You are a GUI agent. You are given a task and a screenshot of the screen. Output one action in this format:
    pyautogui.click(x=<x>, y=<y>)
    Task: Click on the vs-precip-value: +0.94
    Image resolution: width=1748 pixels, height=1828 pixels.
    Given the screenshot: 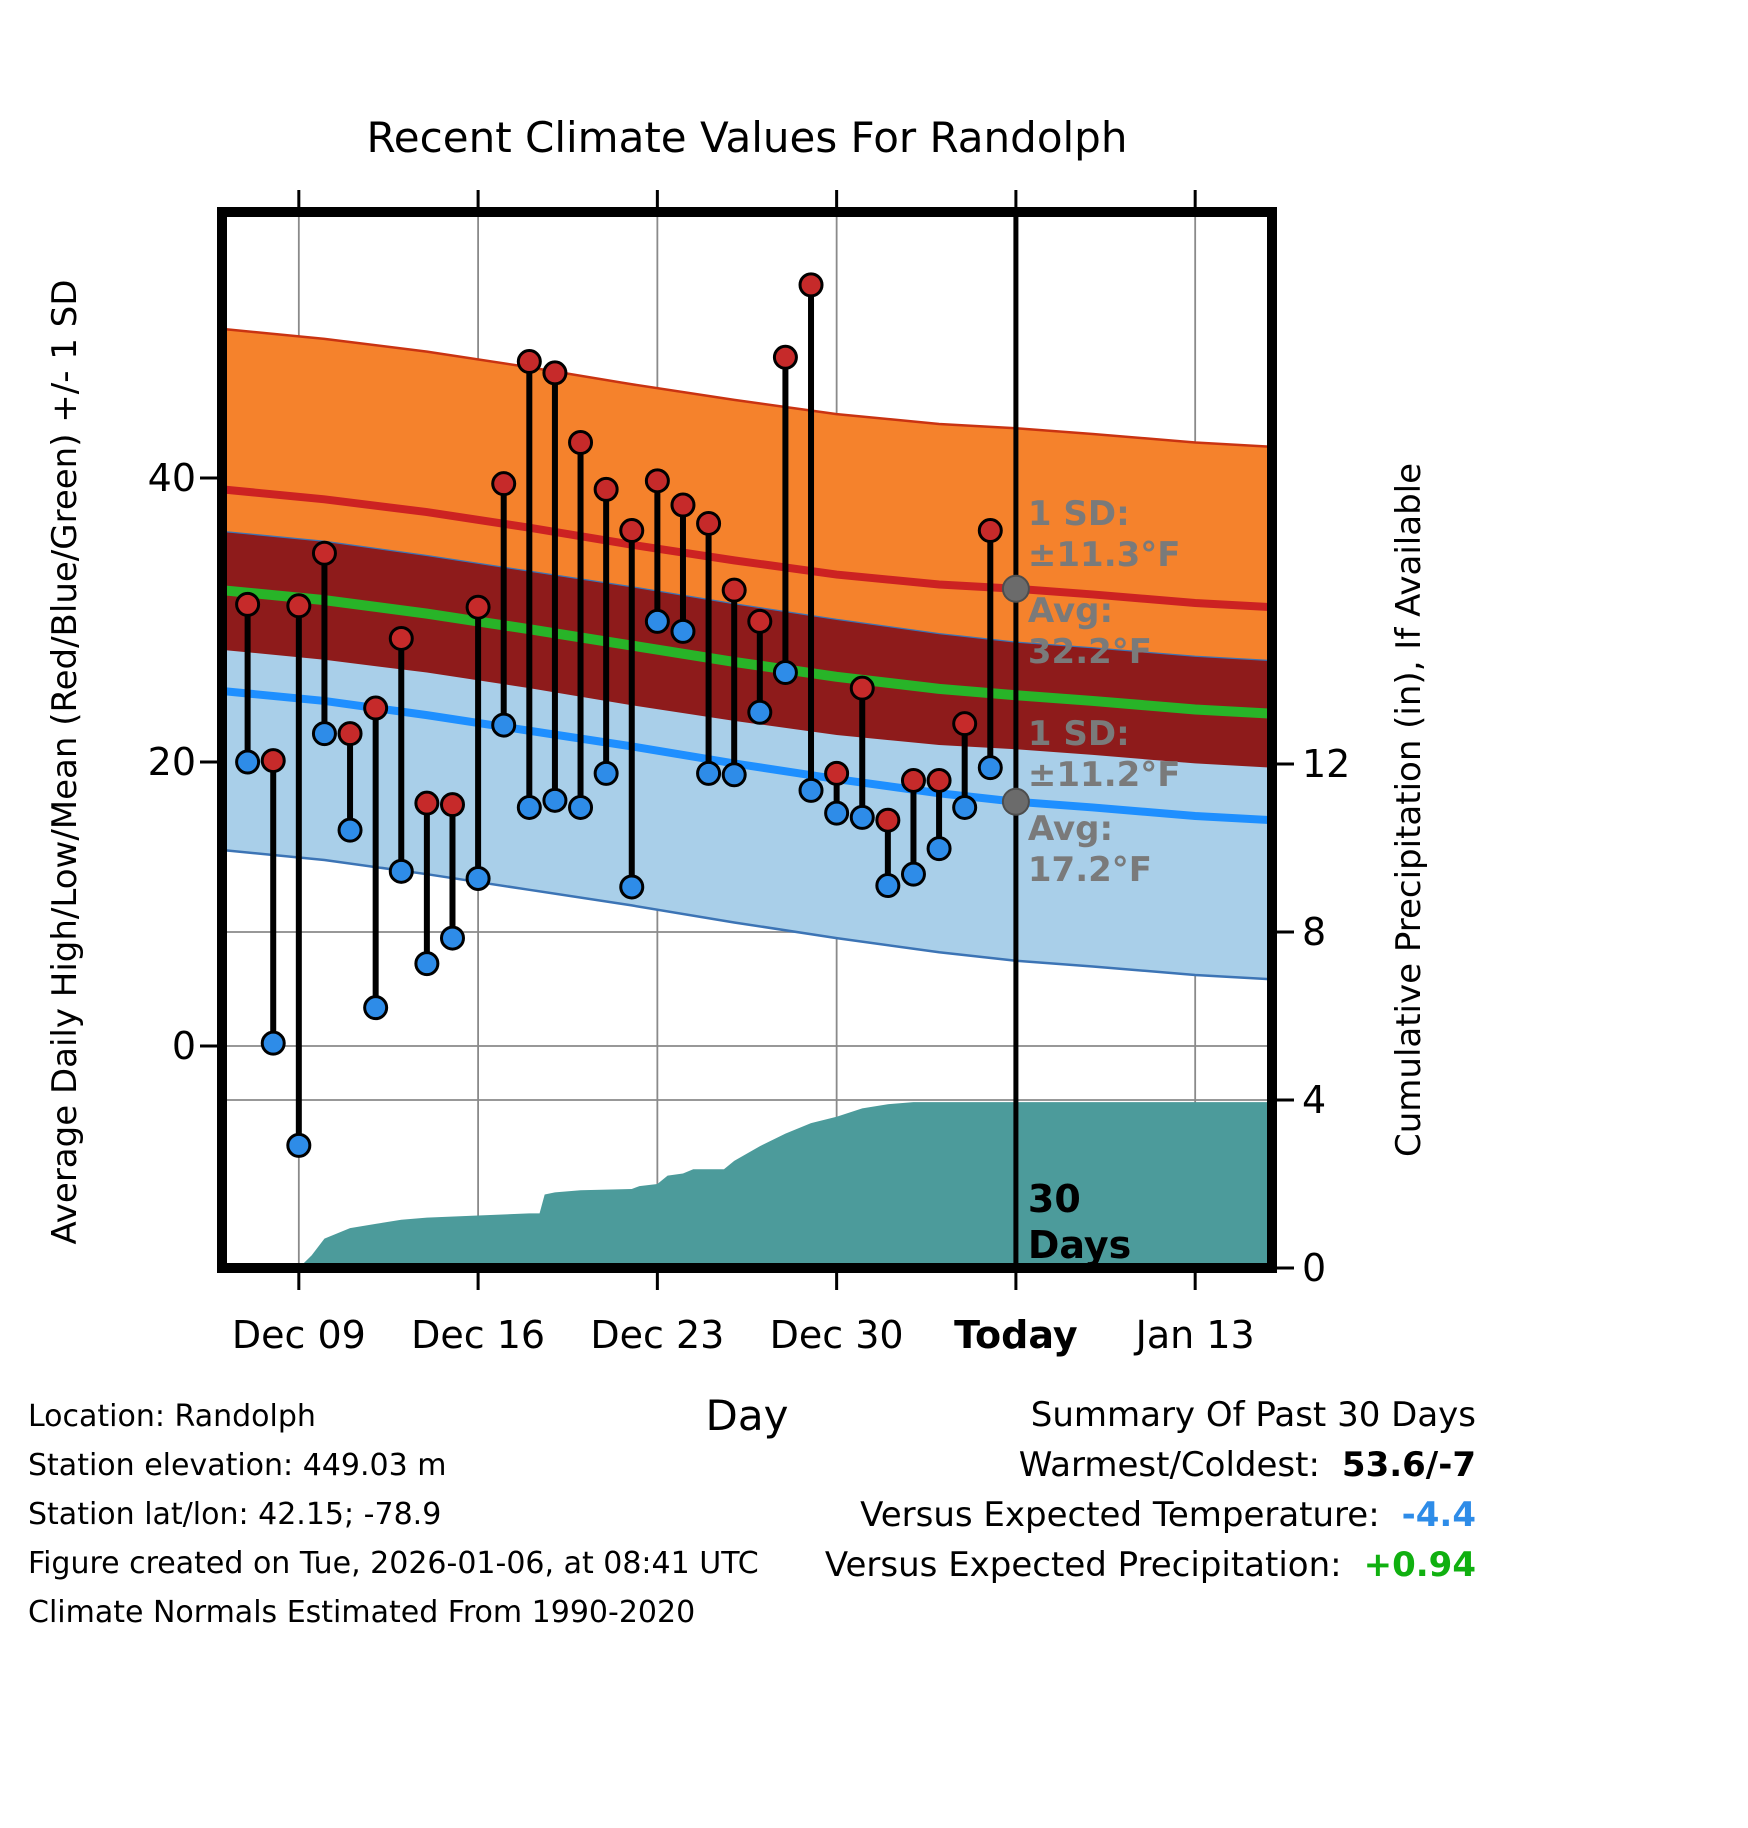 What is the action you would take?
    pyautogui.click(x=1419, y=1565)
    